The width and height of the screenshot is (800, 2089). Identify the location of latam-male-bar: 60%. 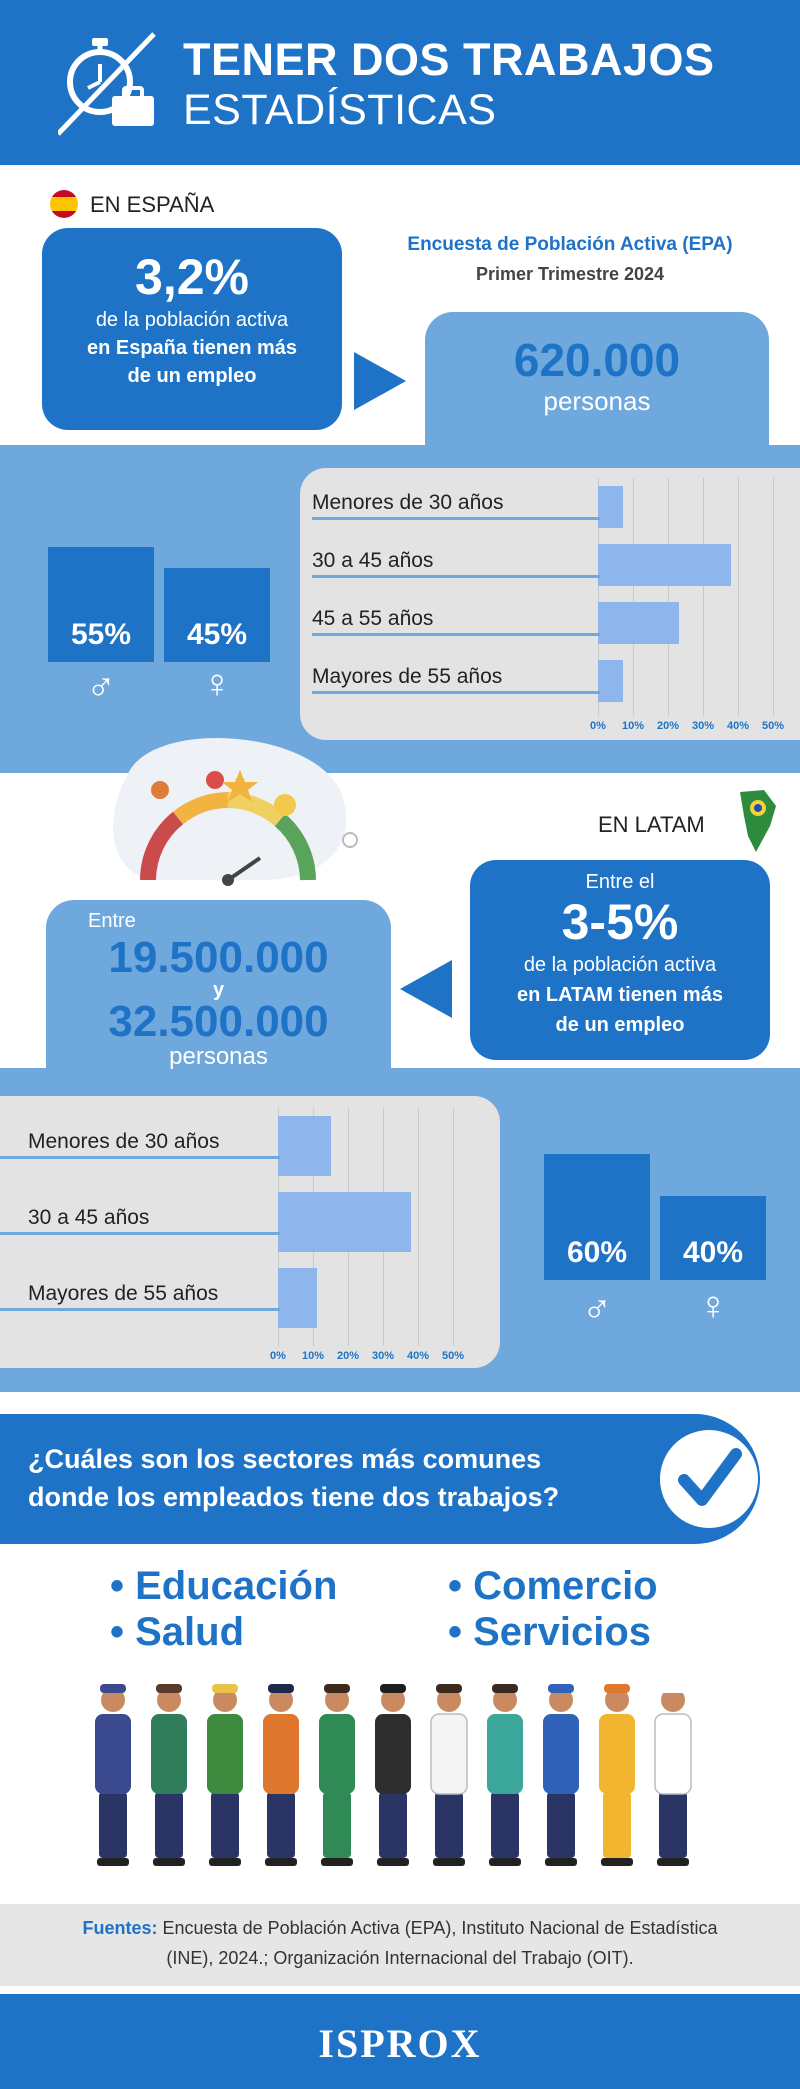
(597, 1217).